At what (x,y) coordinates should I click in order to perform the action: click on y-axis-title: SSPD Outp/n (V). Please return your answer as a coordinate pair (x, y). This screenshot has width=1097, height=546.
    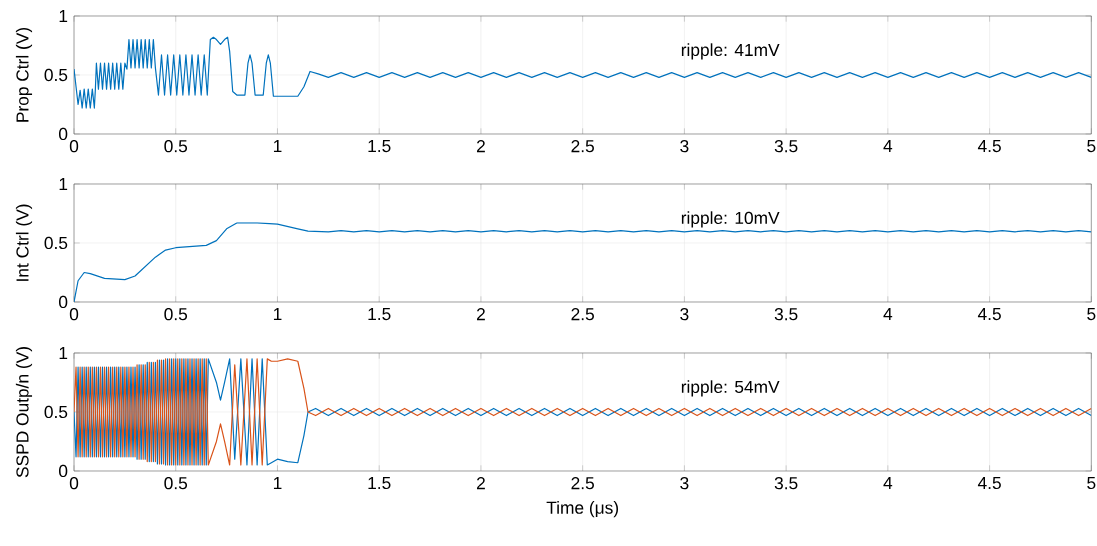
    Looking at the image, I should click on (24, 412).